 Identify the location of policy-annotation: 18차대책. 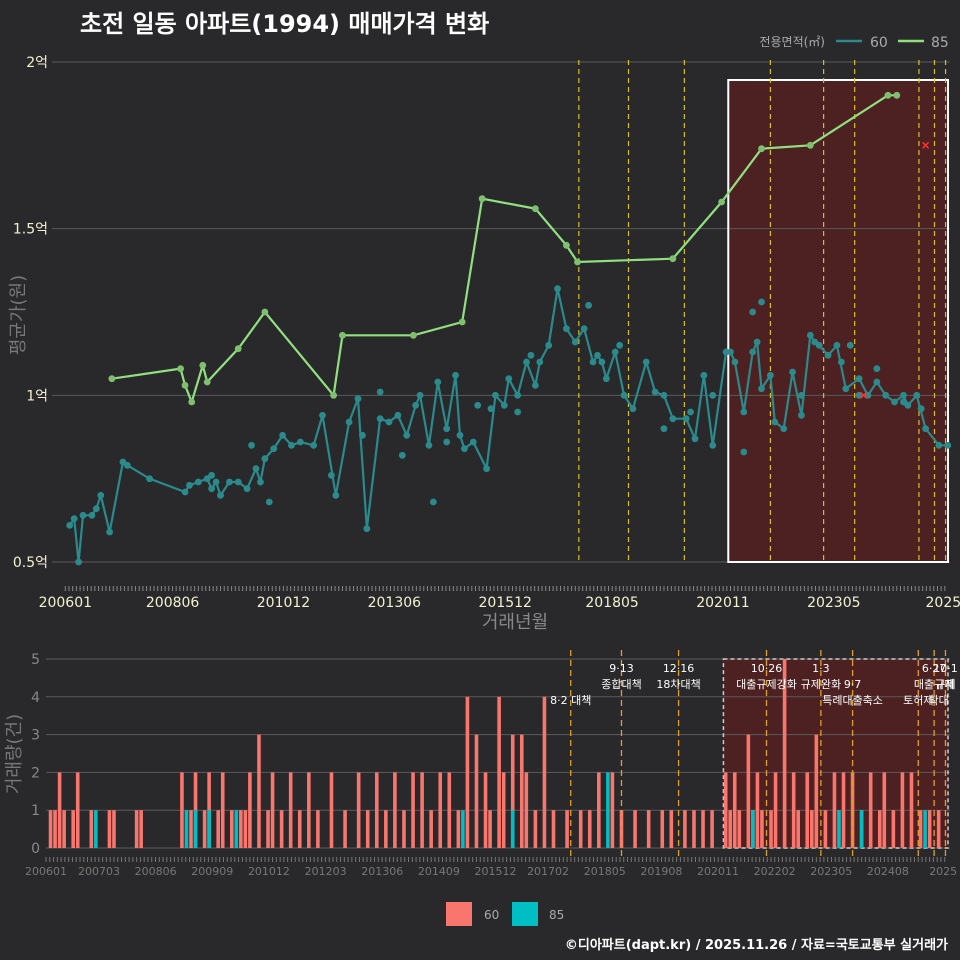
(678, 684).